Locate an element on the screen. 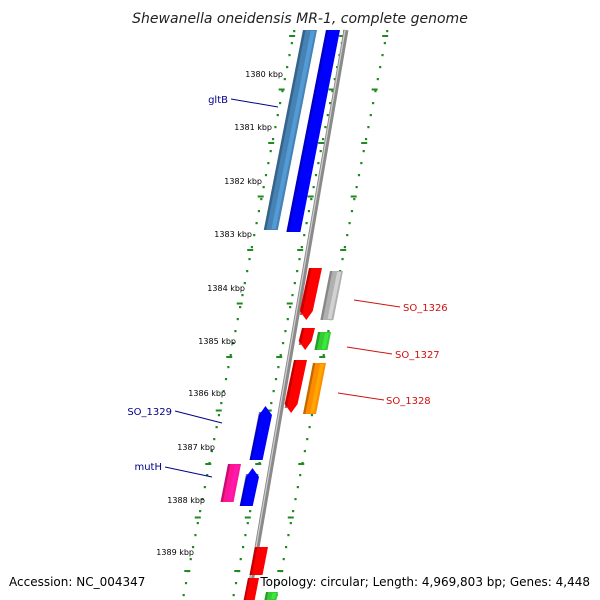 The image size is (600, 600). gene-label-text: SO_1329 is located at coordinates (149, 412).